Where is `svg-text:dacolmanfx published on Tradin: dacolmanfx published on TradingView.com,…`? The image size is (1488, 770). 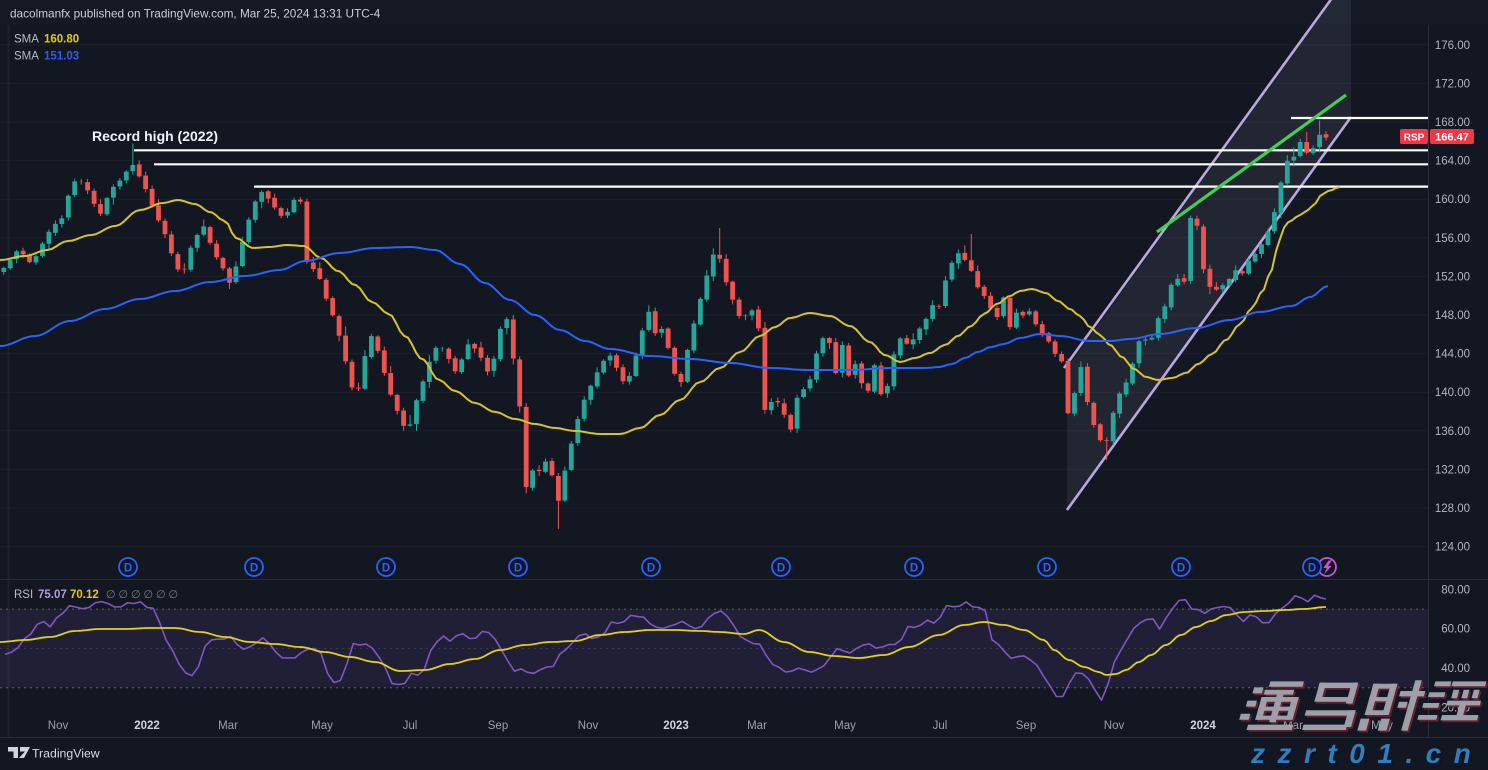 svg-text:dacolmanfx published on Tradin: dacolmanfx published on TradingView.com,… is located at coordinates (195, 14).